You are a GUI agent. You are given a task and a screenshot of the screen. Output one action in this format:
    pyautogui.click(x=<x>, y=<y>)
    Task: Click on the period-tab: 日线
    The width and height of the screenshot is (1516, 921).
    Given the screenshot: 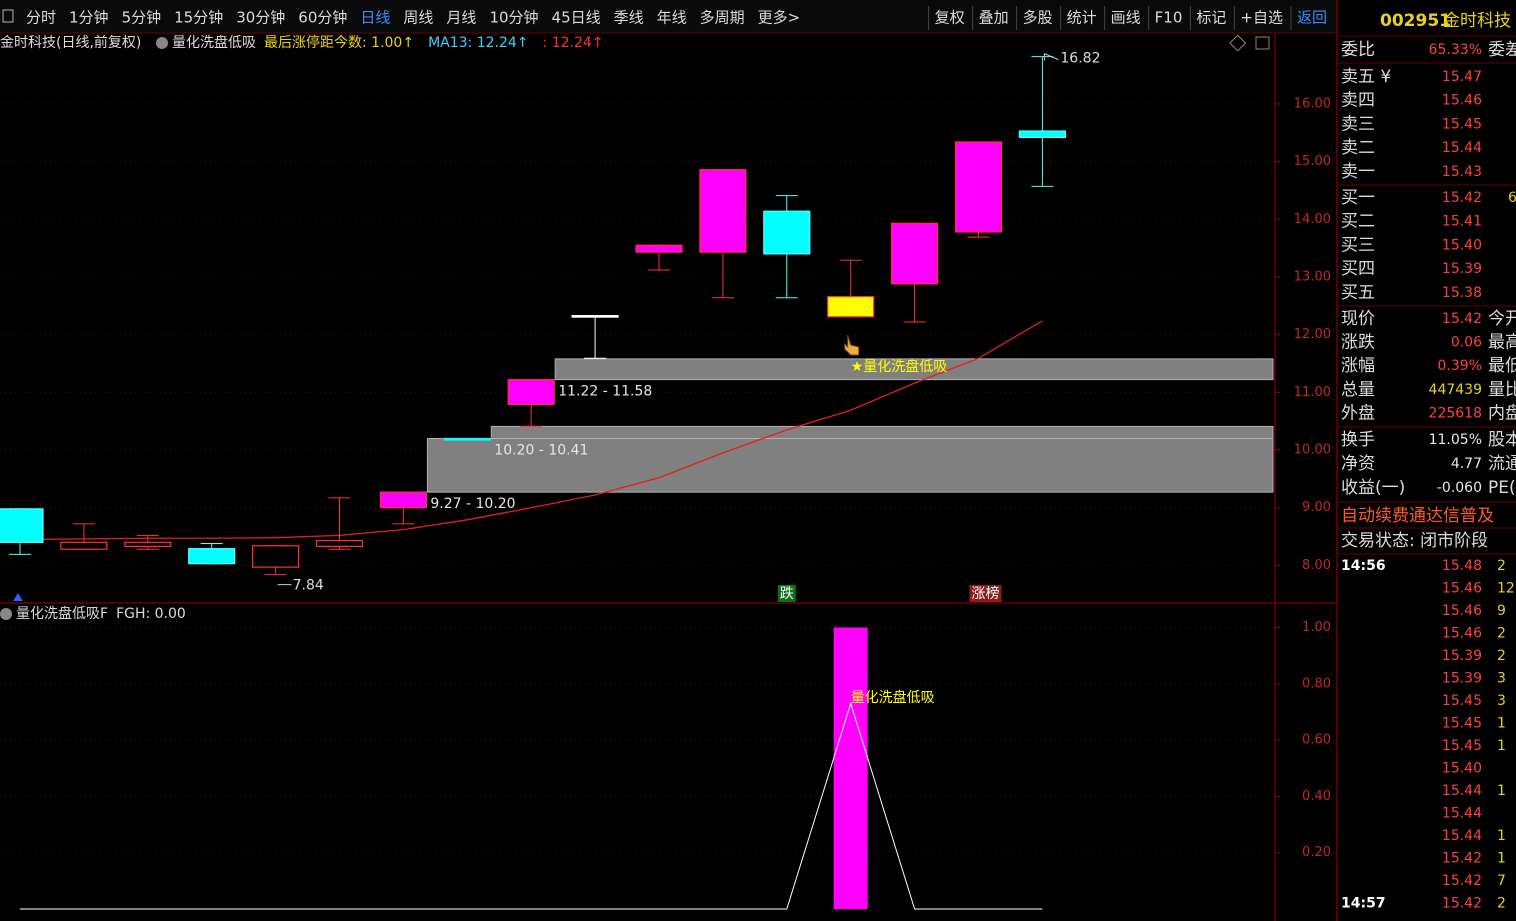 What is the action you would take?
    pyautogui.click(x=375, y=18)
    